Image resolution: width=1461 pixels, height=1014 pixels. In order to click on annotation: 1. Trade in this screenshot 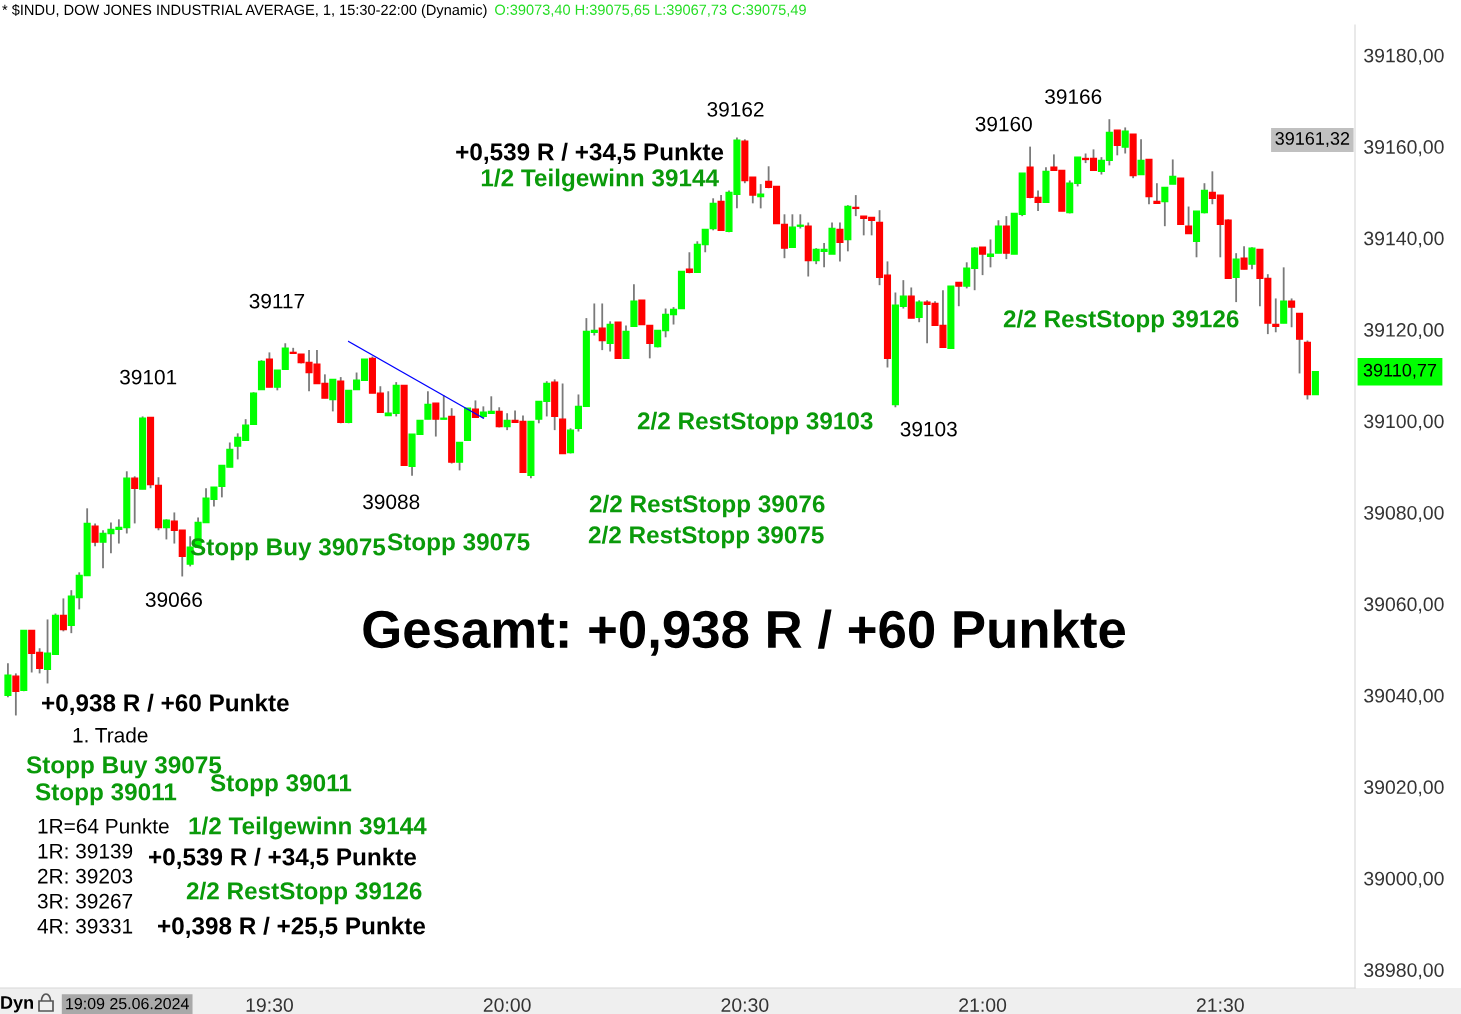, I will do `click(110, 735)`.